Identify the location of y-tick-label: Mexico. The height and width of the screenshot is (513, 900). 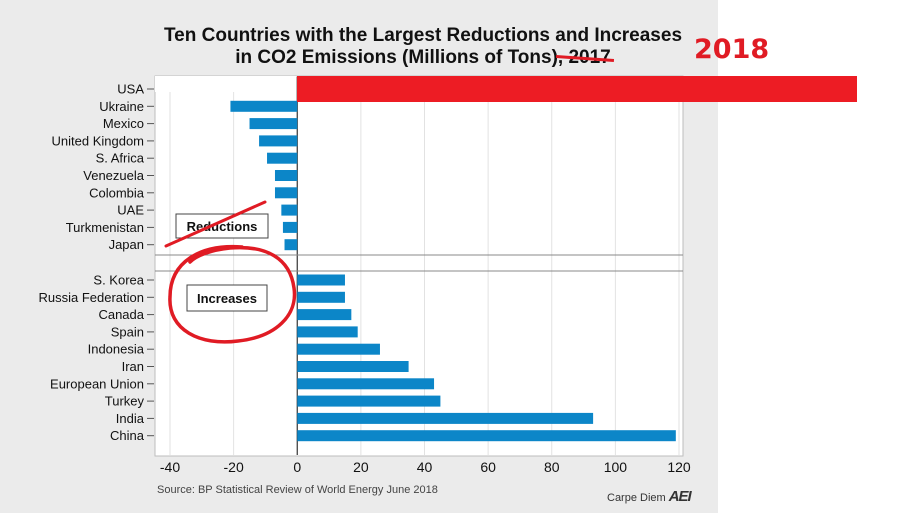
(123, 123).